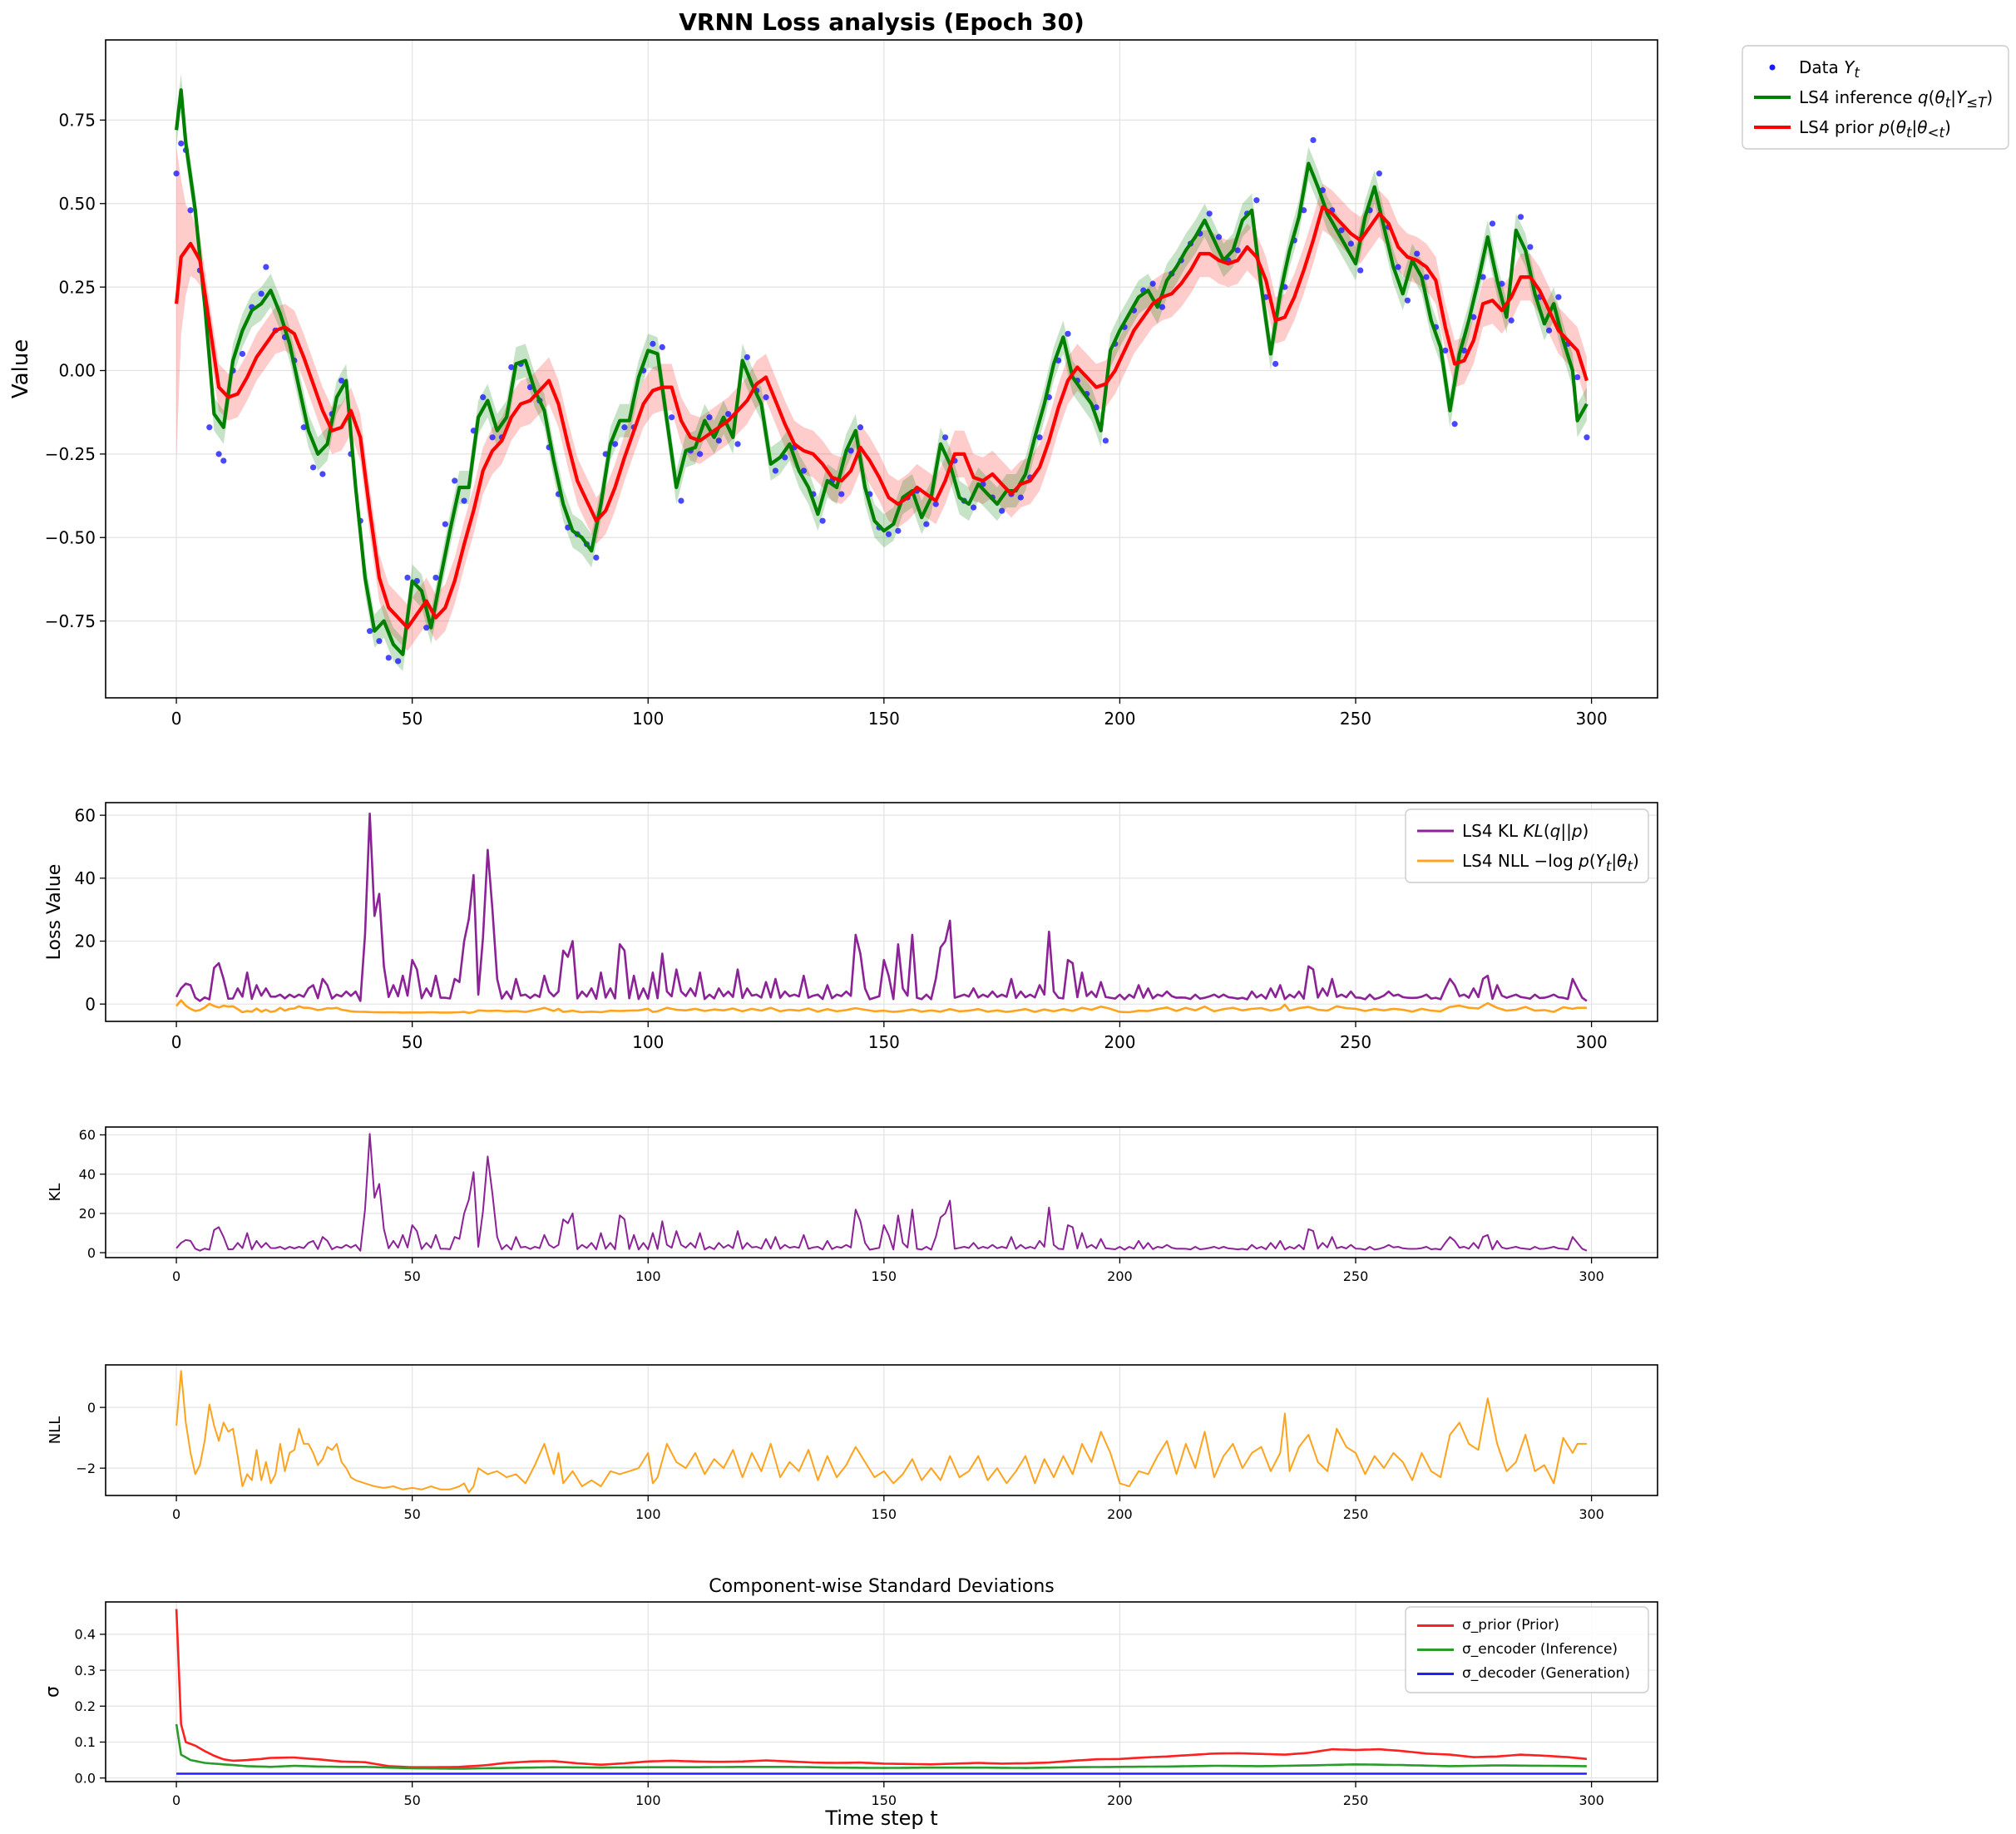  What do you see at coordinates (881, 907) in the screenshot?
I see `kl-line` at bounding box center [881, 907].